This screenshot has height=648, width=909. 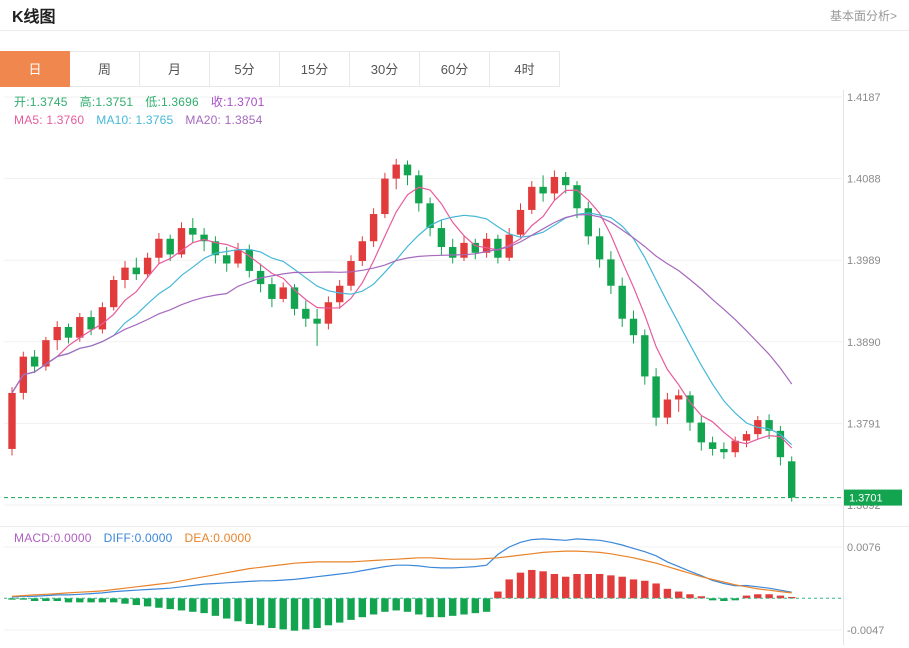 What do you see at coordinates (49, 120) in the screenshot?
I see `legend-ma5: MA5: 1.3760` at bounding box center [49, 120].